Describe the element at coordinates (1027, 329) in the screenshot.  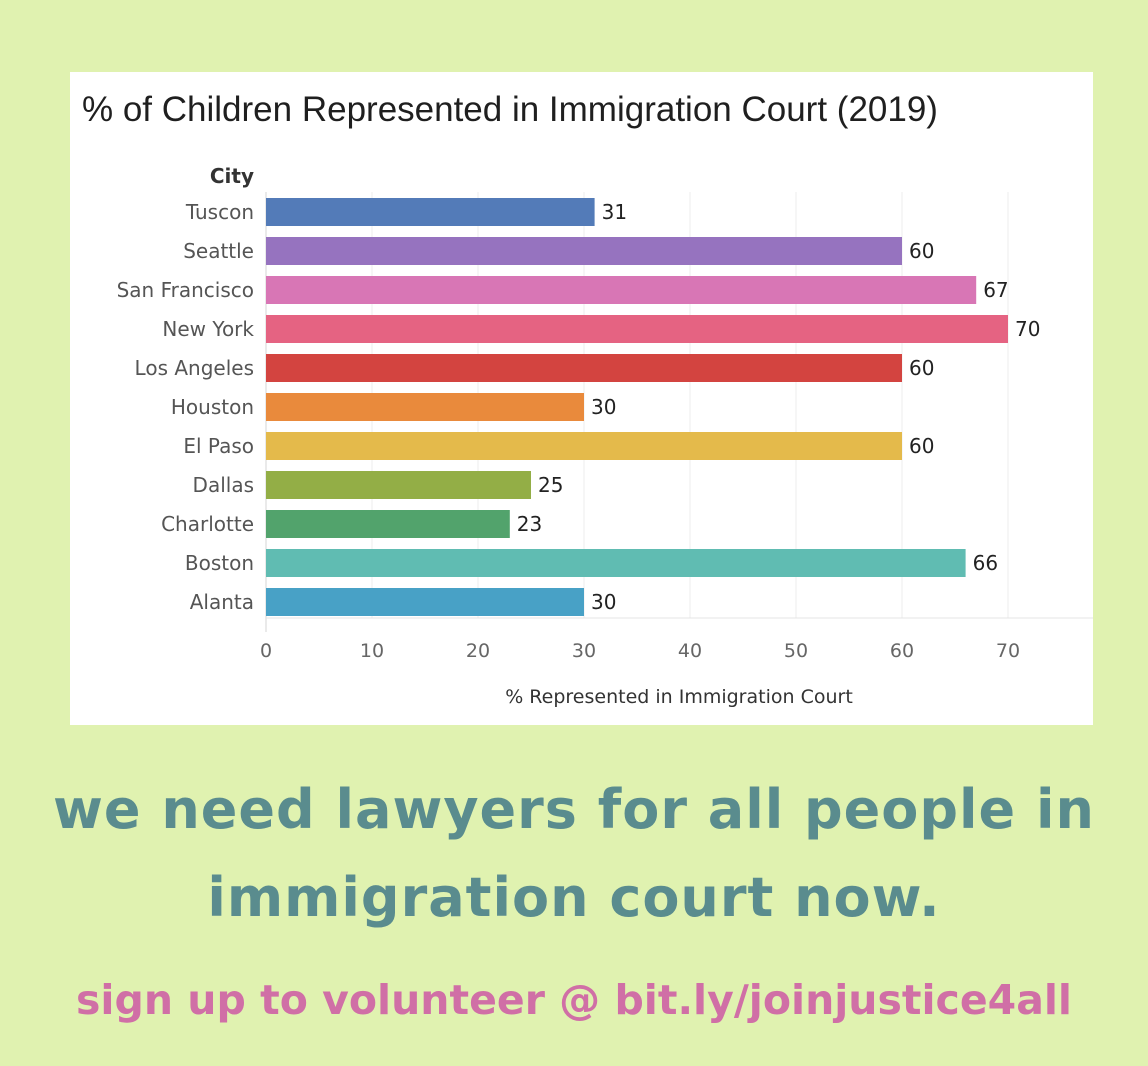
I see `data-label: 70` at that location.